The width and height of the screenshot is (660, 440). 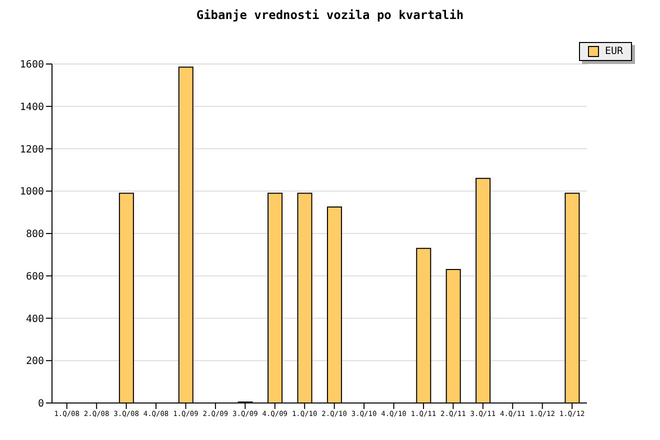 I want to click on chart-title: Gibanje vrednosti vozila po kvartalih, so click(x=330, y=16).